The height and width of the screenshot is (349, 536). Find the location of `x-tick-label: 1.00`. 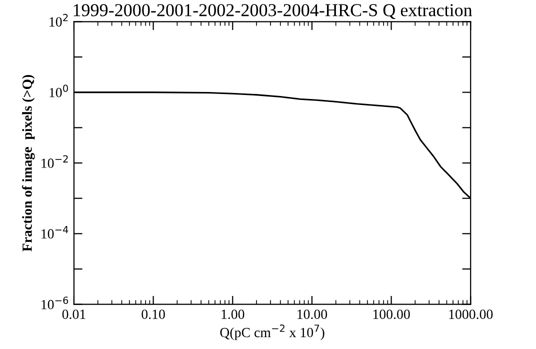

x-tick-label: 1.00 is located at coordinates (233, 315).